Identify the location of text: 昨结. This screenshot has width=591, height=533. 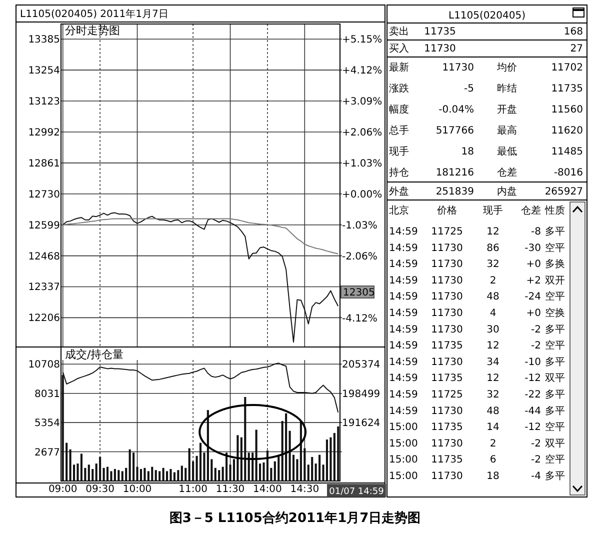
(507, 88).